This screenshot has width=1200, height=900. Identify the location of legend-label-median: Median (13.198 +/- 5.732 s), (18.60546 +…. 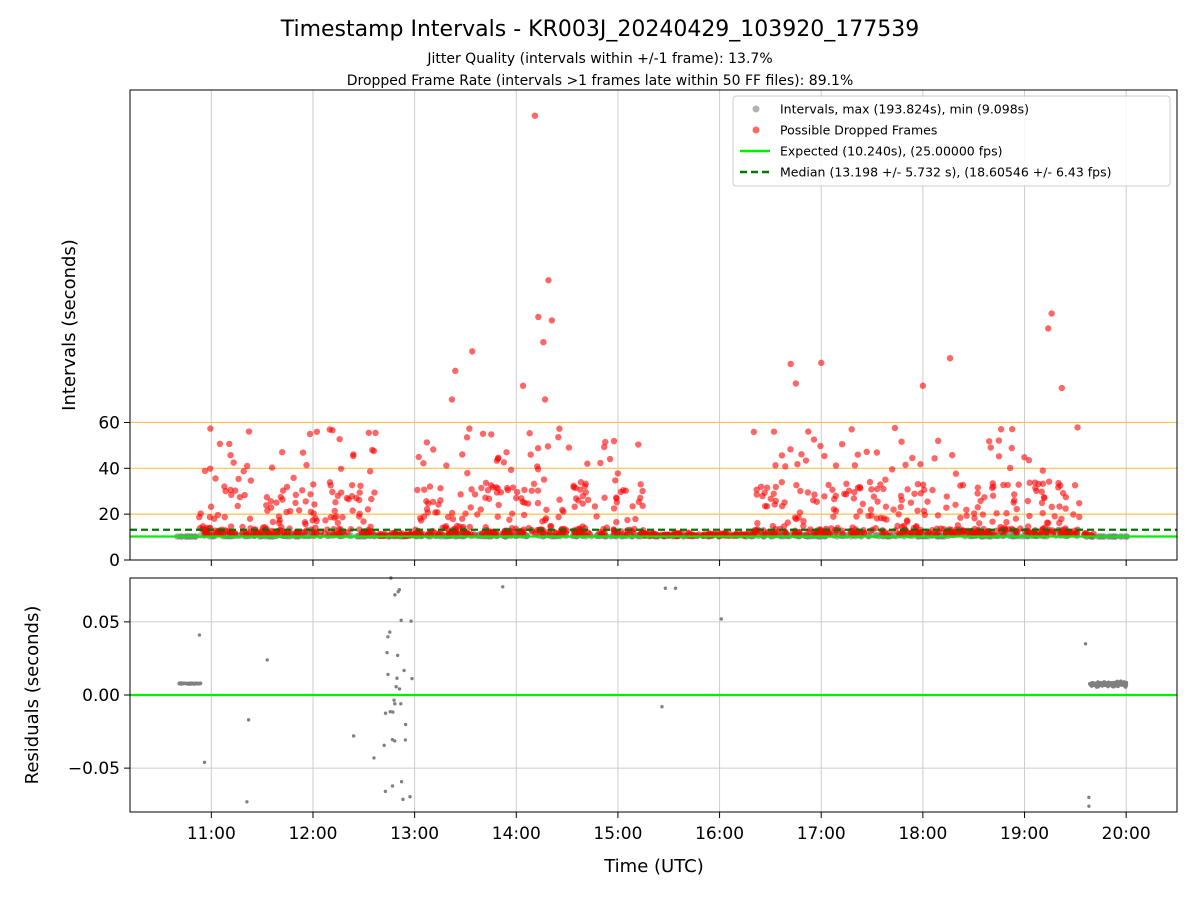
(945, 172).